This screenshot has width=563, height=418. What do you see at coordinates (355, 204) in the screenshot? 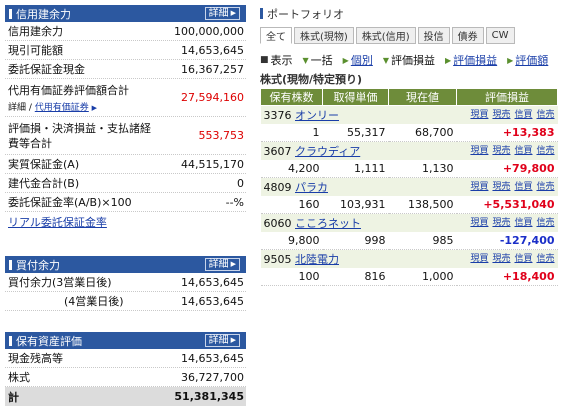
I see `holding-cost: 103,931` at bounding box center [355, 204].